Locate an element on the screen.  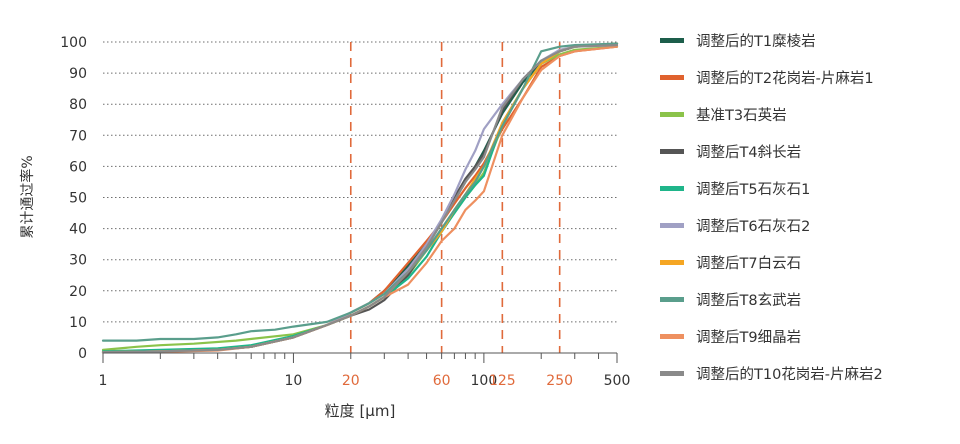
x-tick-label: 500 is located at coordinates (617, 381).